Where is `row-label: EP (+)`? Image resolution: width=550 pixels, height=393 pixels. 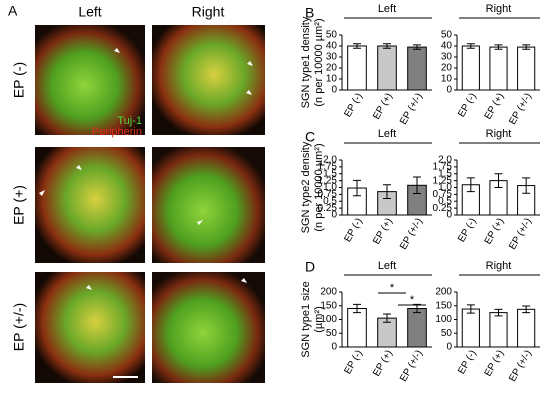 row-label: EP (+) is located at coordinates (19, 205).